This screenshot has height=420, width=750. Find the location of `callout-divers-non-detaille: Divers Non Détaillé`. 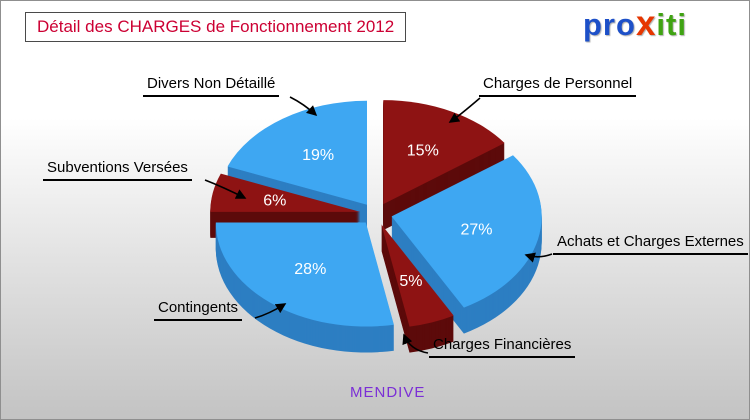

callout-divers-non-detaille: Divers Non Détaillé is located at coordinates (211, 86).